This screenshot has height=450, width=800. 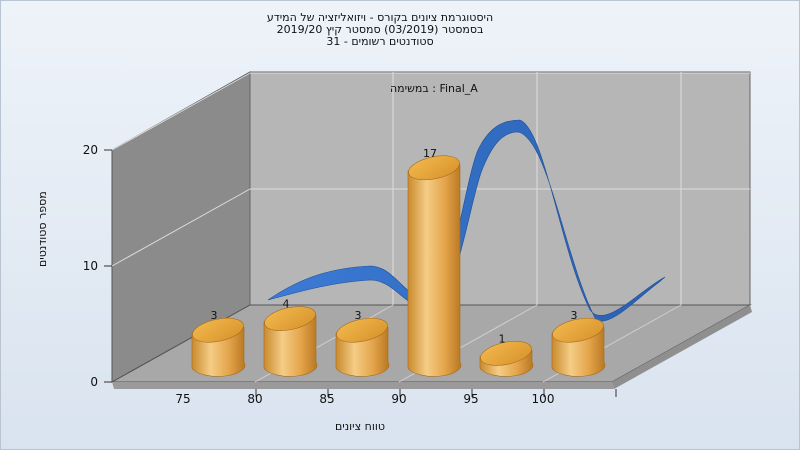 I want to click on x-axis: 75 80 85 90 95 100, so click(x=396, y=397).